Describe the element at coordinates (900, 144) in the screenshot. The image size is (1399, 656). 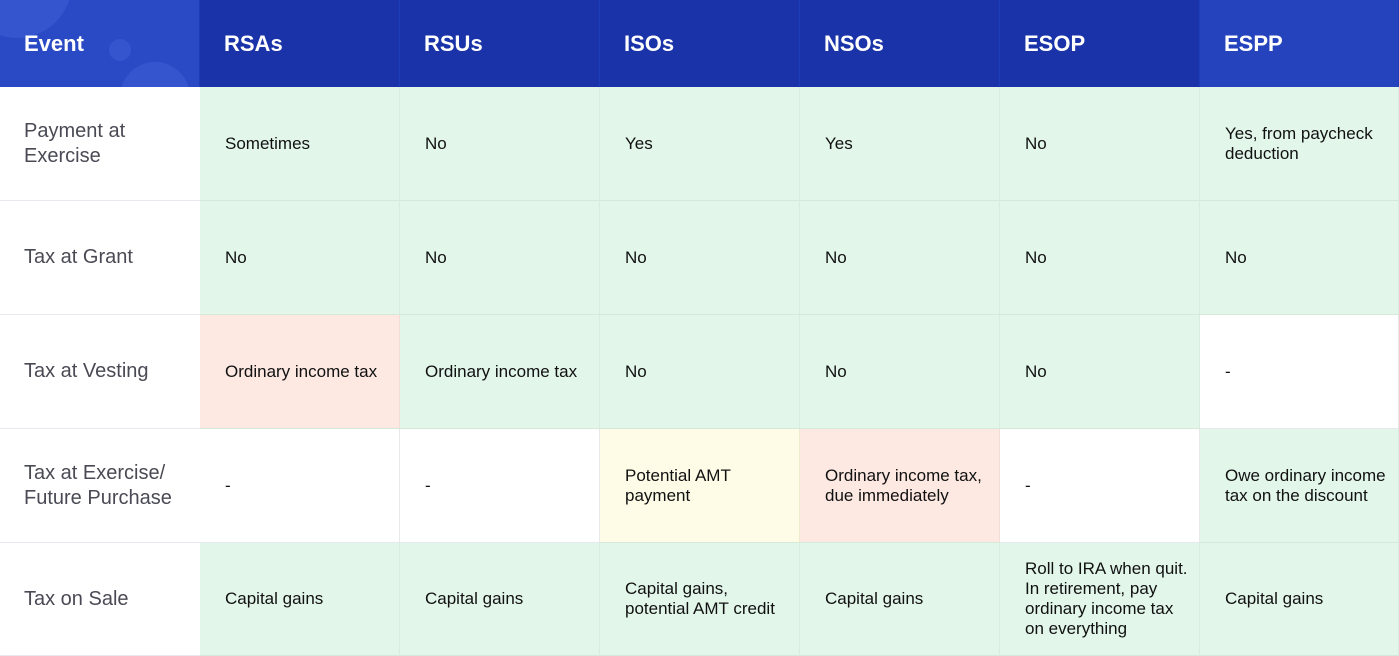
I see `cell-nsos: Yes` at that location.